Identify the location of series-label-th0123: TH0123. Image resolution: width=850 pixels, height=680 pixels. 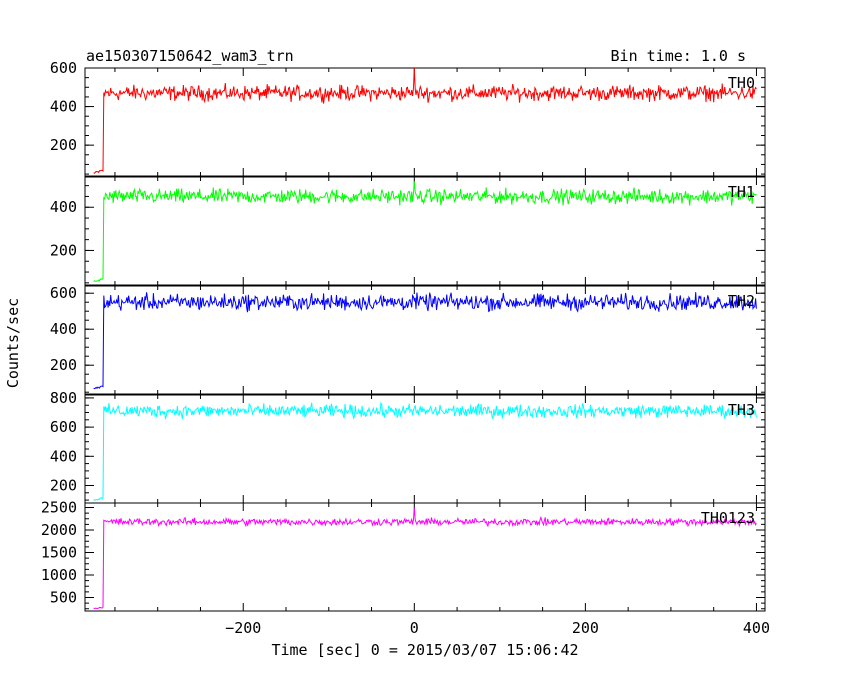
(728, 518).